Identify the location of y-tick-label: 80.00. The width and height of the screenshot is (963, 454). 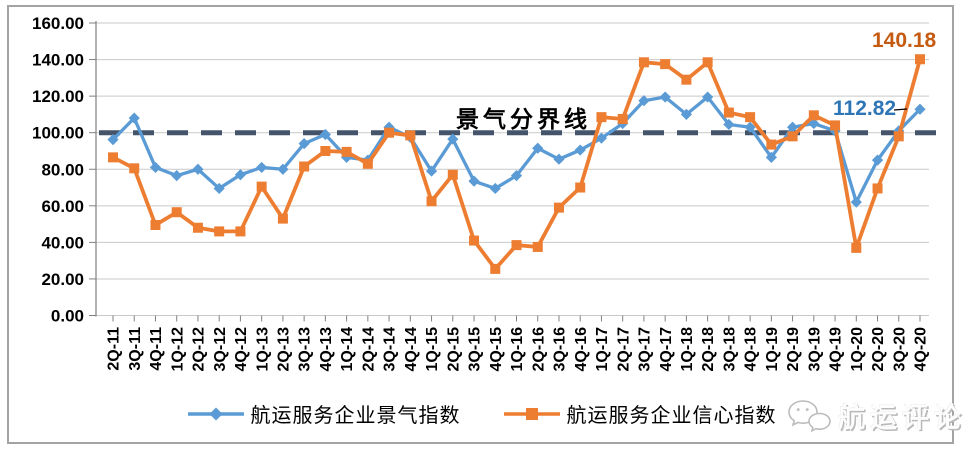
(62, 169).